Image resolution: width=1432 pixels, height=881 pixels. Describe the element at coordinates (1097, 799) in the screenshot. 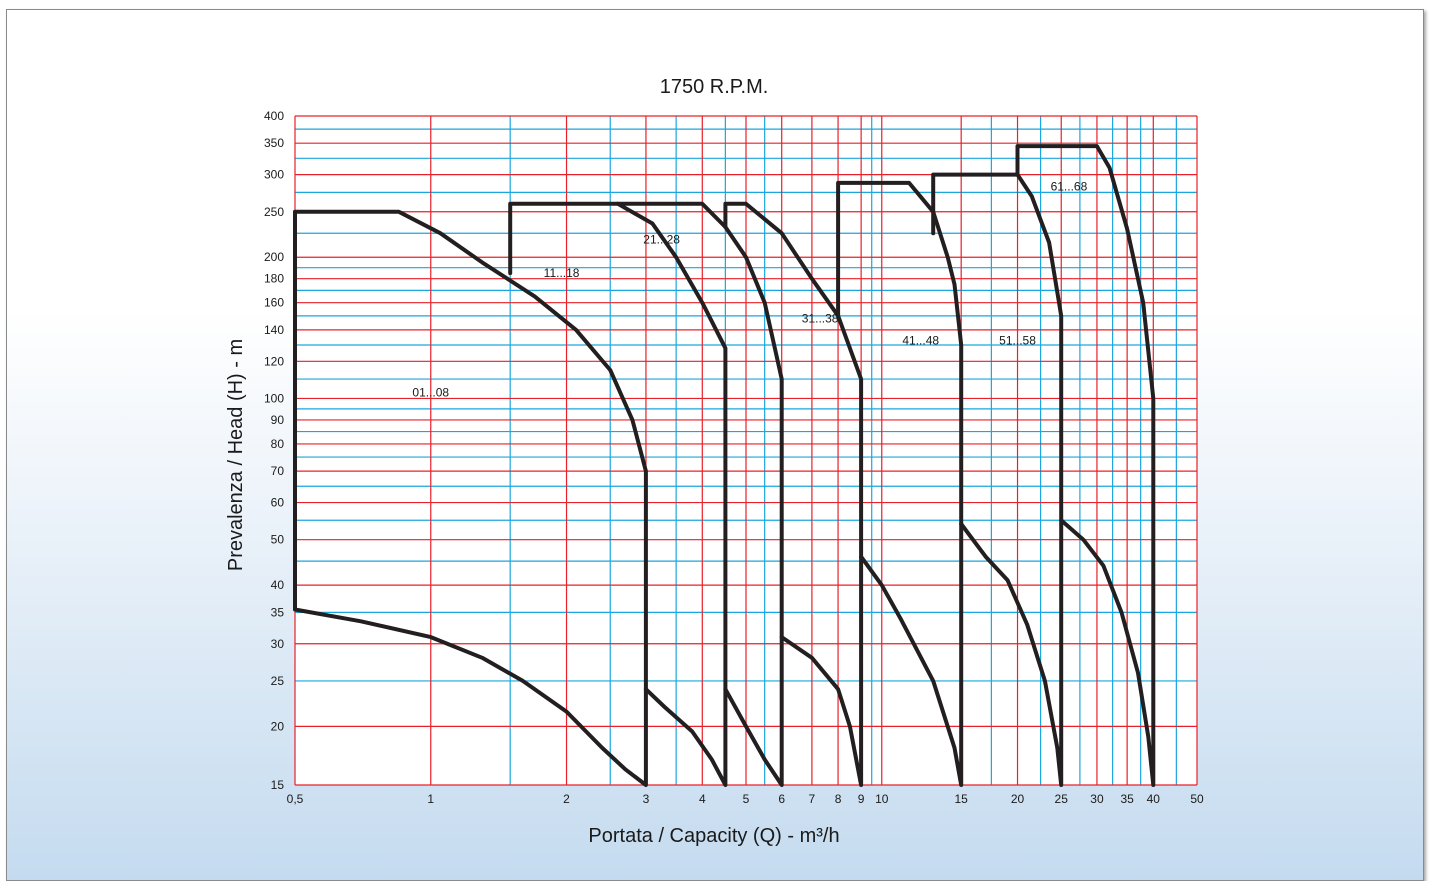

I see `x-tick-label: 30` at that location.